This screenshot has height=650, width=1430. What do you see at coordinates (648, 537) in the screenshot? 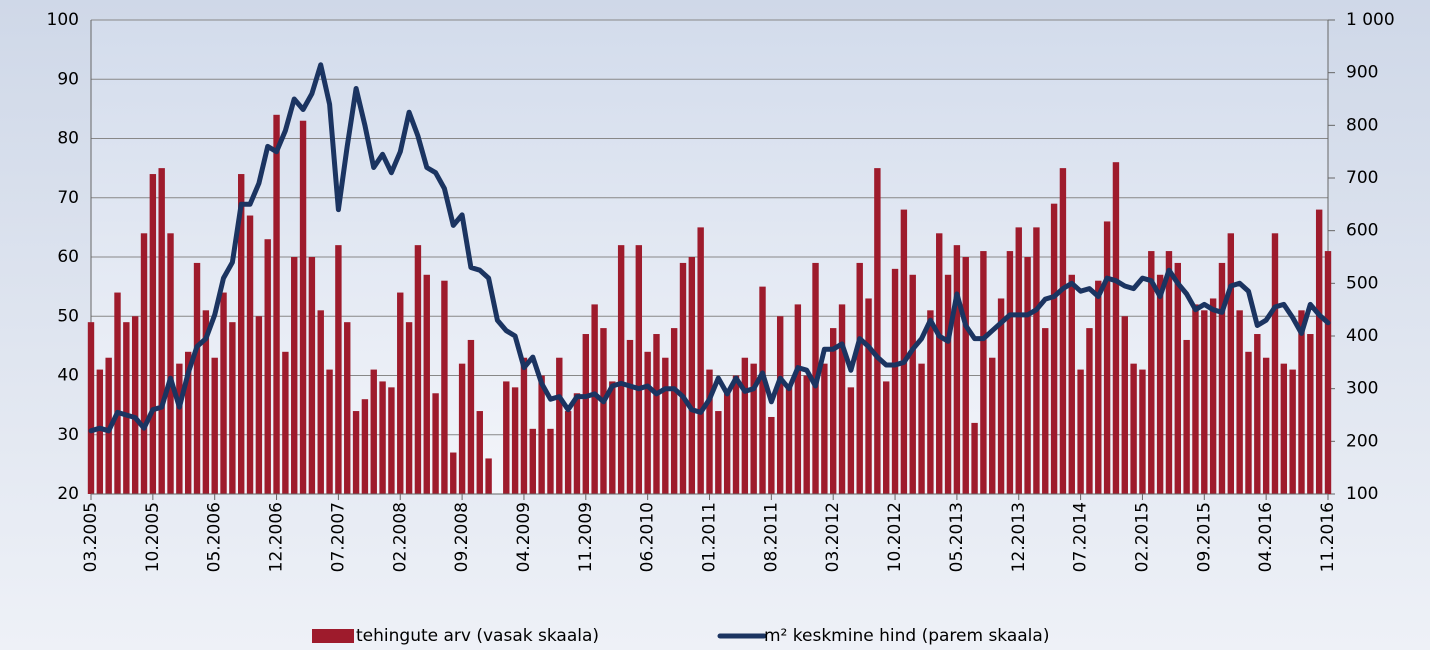
I see `x-tick-label: 06.2010` at bounding box center [648, 537].